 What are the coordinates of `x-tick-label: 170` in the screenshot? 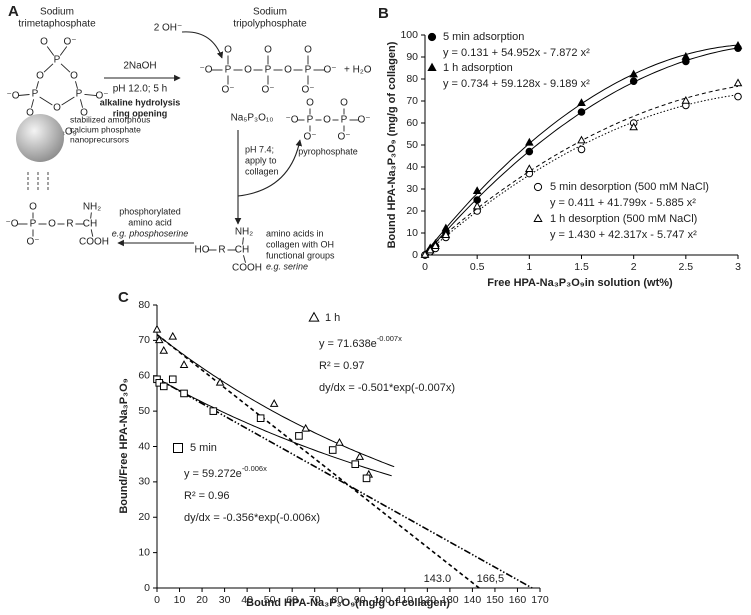 It's located at (540, 600).